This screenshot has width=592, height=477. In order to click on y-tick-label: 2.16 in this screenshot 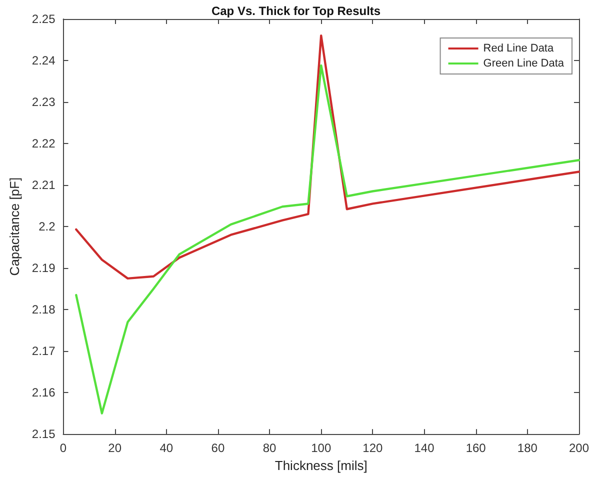, I will do `click(44, 393)`.